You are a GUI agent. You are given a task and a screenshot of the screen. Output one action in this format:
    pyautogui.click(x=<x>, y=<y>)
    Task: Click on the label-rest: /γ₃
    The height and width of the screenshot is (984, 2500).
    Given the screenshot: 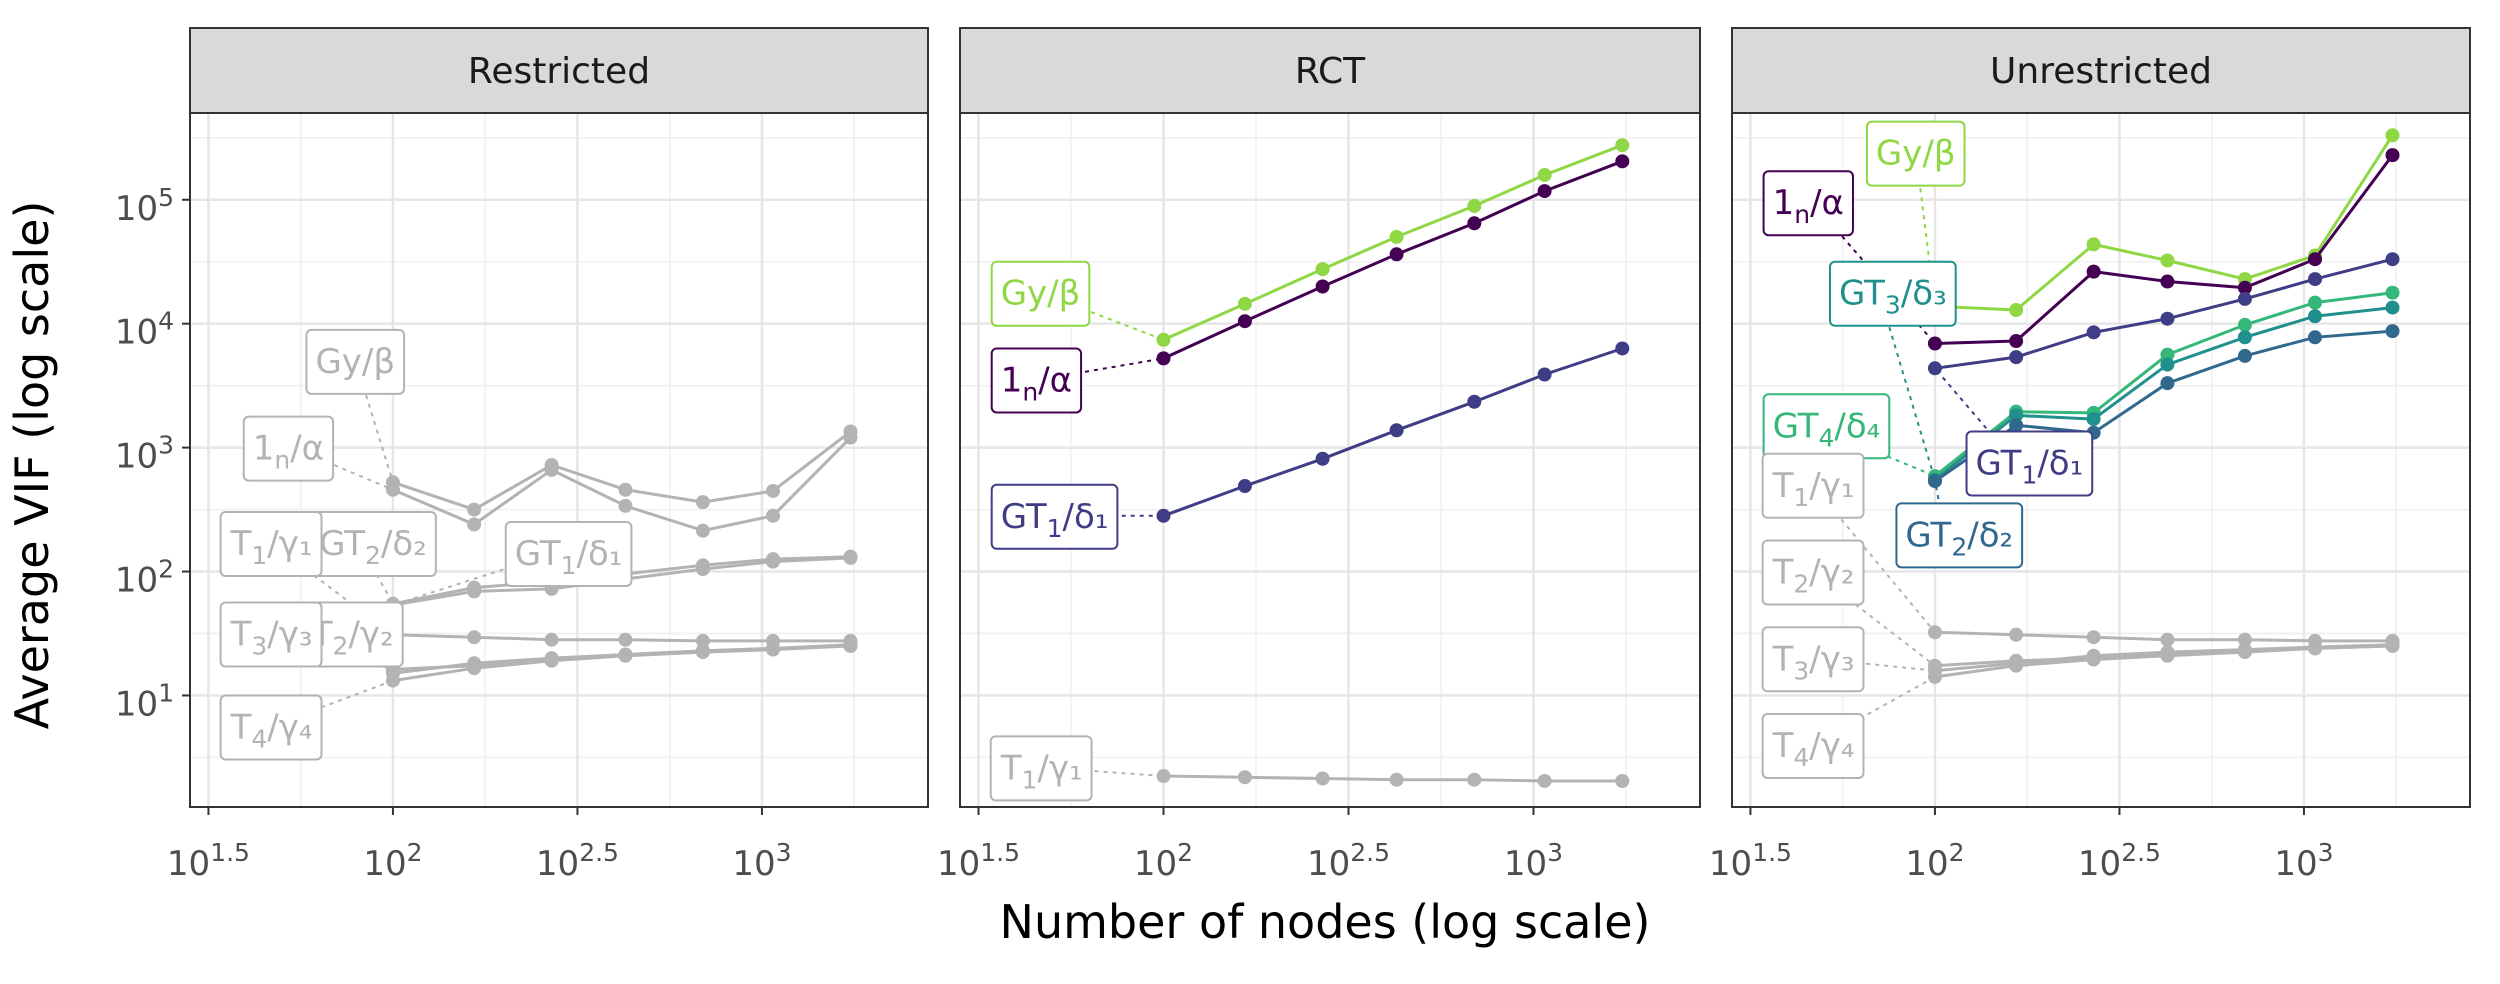 What is the action you would take?
    pyautogui.click(x=1831, y=659)
    